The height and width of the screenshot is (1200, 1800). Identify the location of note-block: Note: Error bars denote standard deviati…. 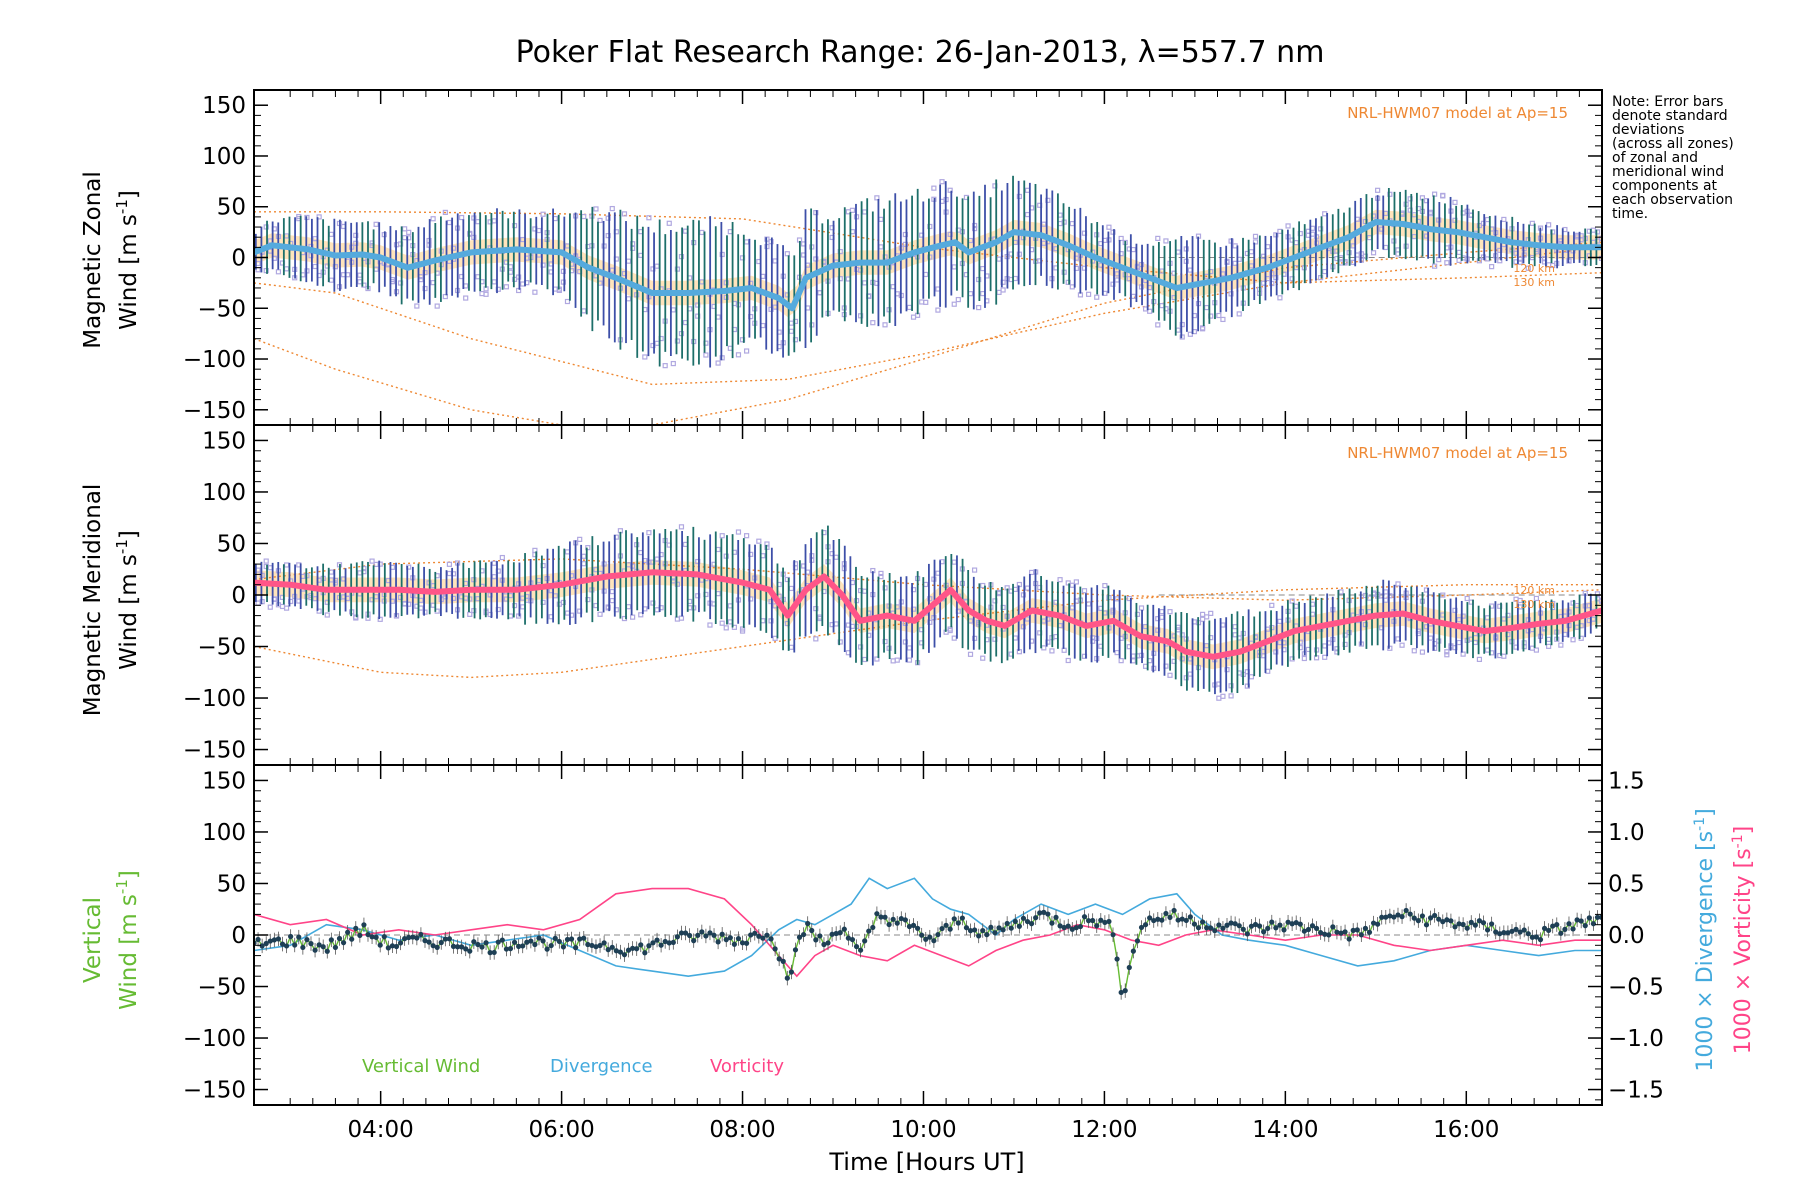
(1673, 158).